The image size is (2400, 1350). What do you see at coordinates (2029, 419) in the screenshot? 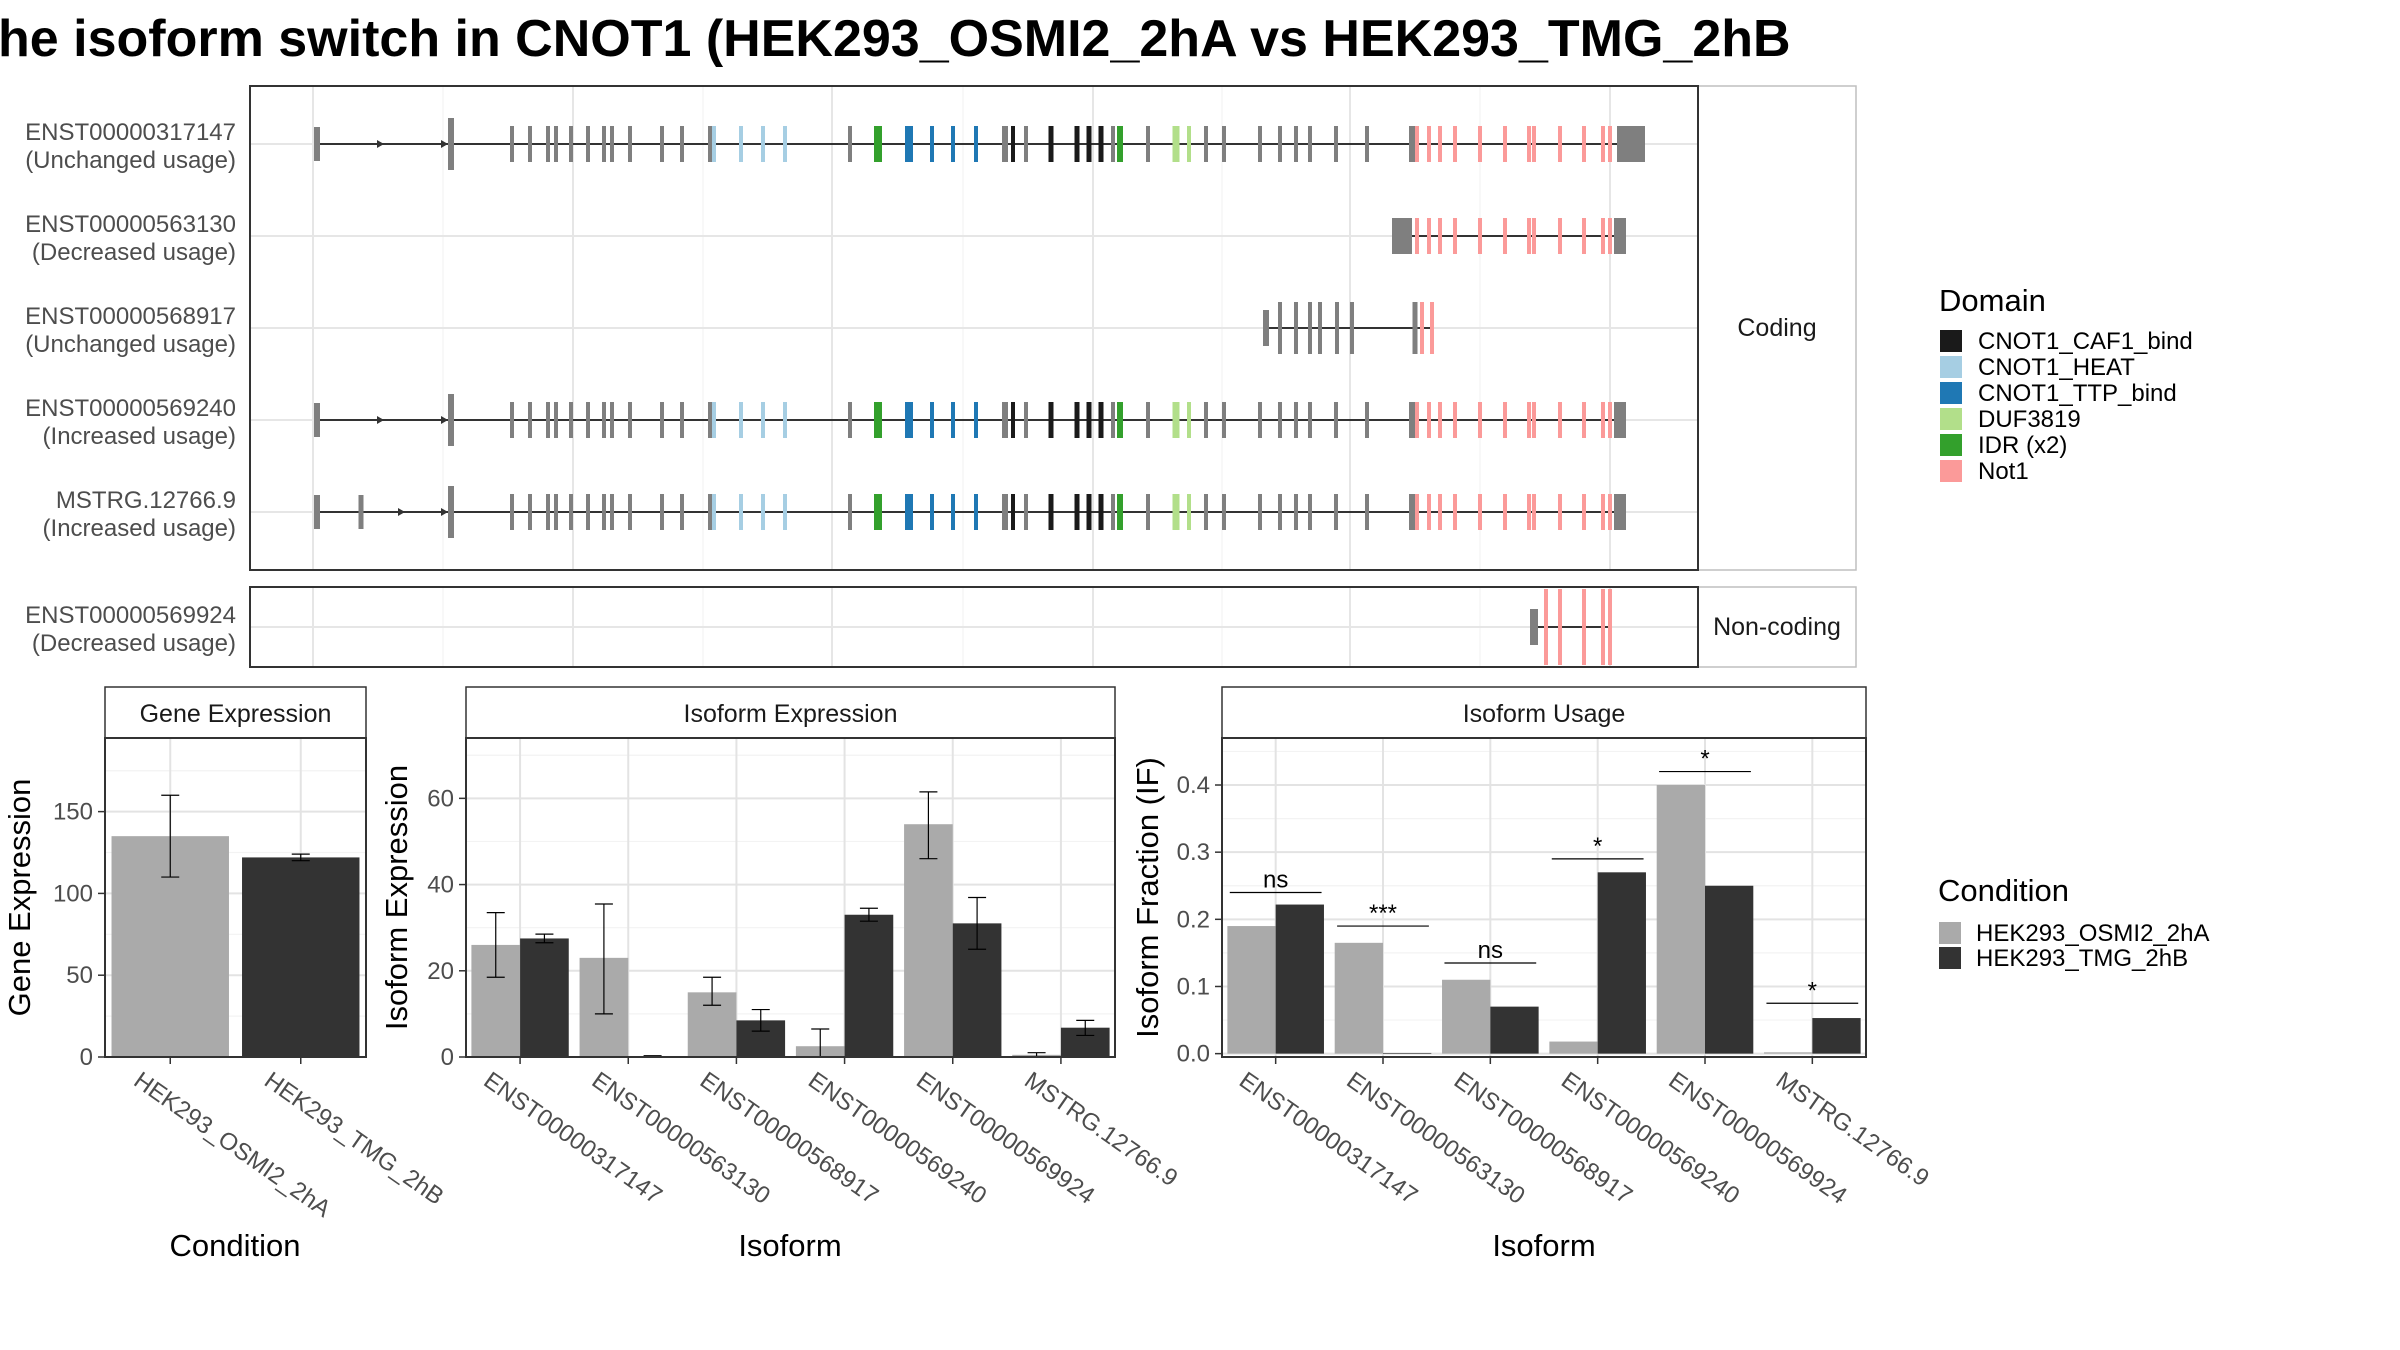
I see `legend-entry: DUF3819` at bounding box center [2029, 419].